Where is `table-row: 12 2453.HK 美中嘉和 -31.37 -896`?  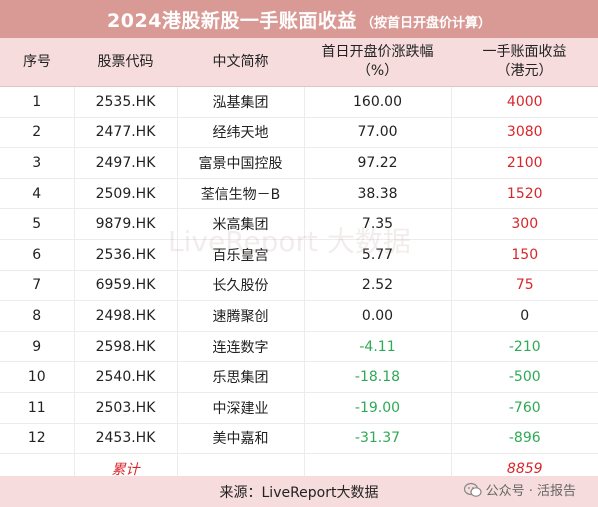 table-row: 12 2453.HK 美中嘉和 -31.37 -896 is located at coordinates (299, 439).